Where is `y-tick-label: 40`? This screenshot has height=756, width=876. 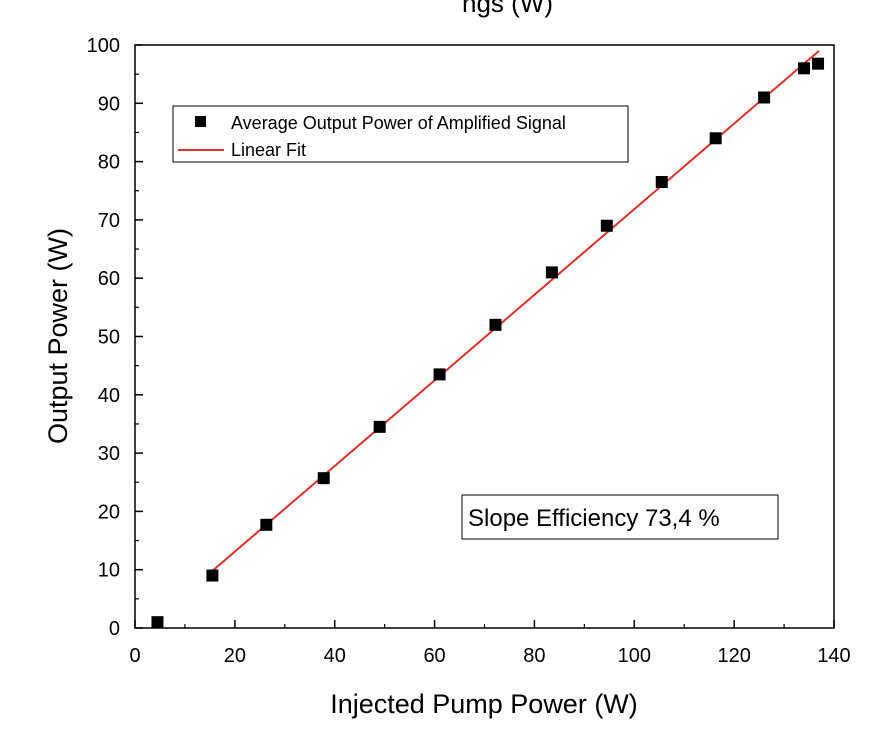 y-tick-label: 40 is located at coordinates (109, 396).